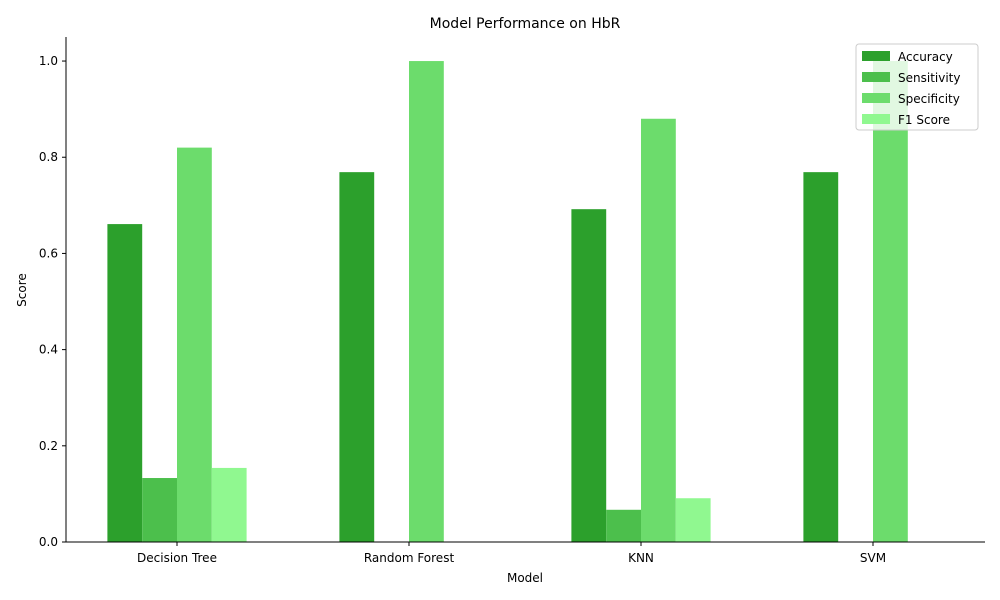 The image size is (1000, 600). I want to click on bar-sensitivity-decision-tree, so click(159, 510).